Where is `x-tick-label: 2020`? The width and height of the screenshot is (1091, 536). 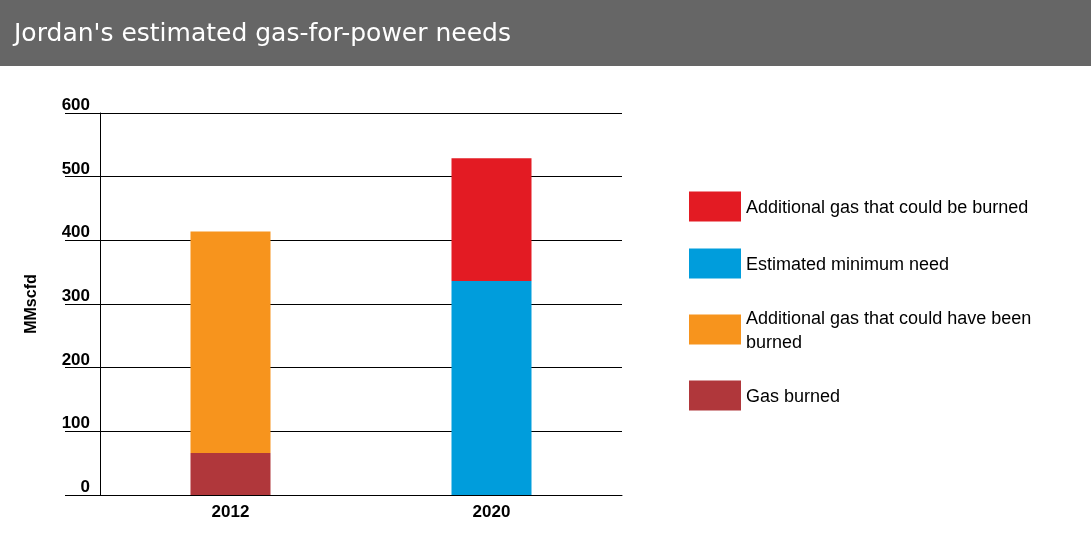
x-tick-label: 2020 is located at coordinates (491, 511).